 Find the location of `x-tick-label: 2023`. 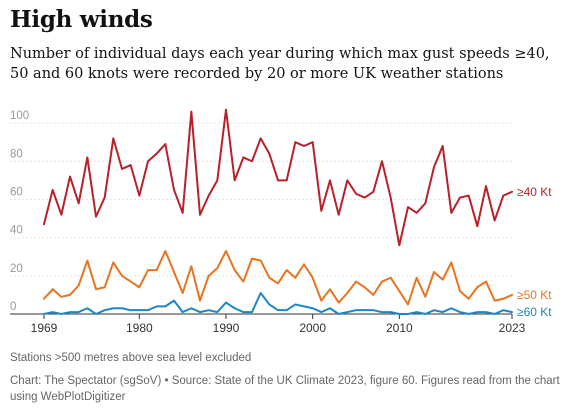

x-tick-label: 2023 is located at coordinates (512, 328).